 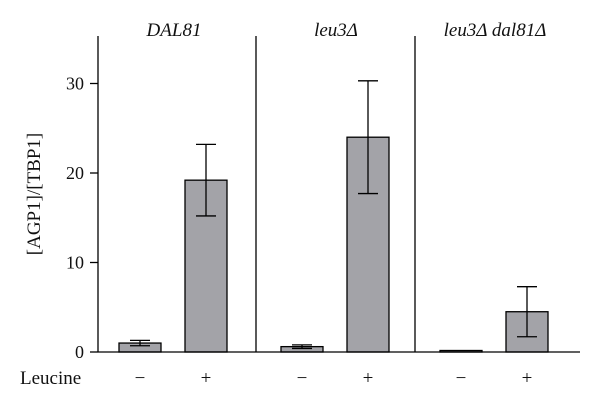 What do you see at coordinates (336, 30) in the screenshot?
I see `group-label: leu3Δ` at bounding box center [336, 30].